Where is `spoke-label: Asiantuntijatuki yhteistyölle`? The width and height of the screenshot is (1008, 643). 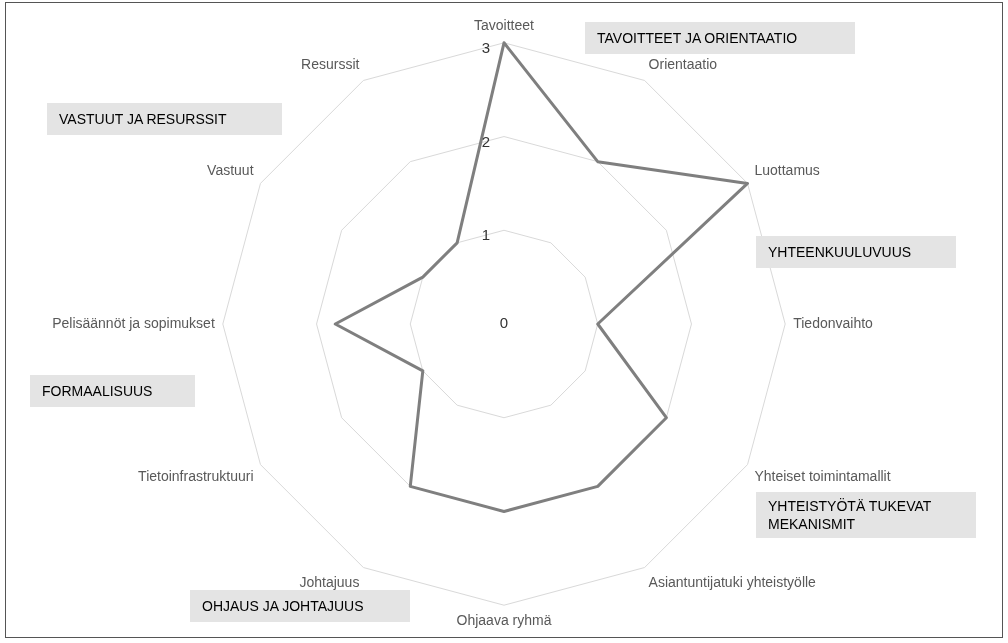
spoke-label: Asiantuntijatuki yhteistyölle is located at coordinates (732, 581).